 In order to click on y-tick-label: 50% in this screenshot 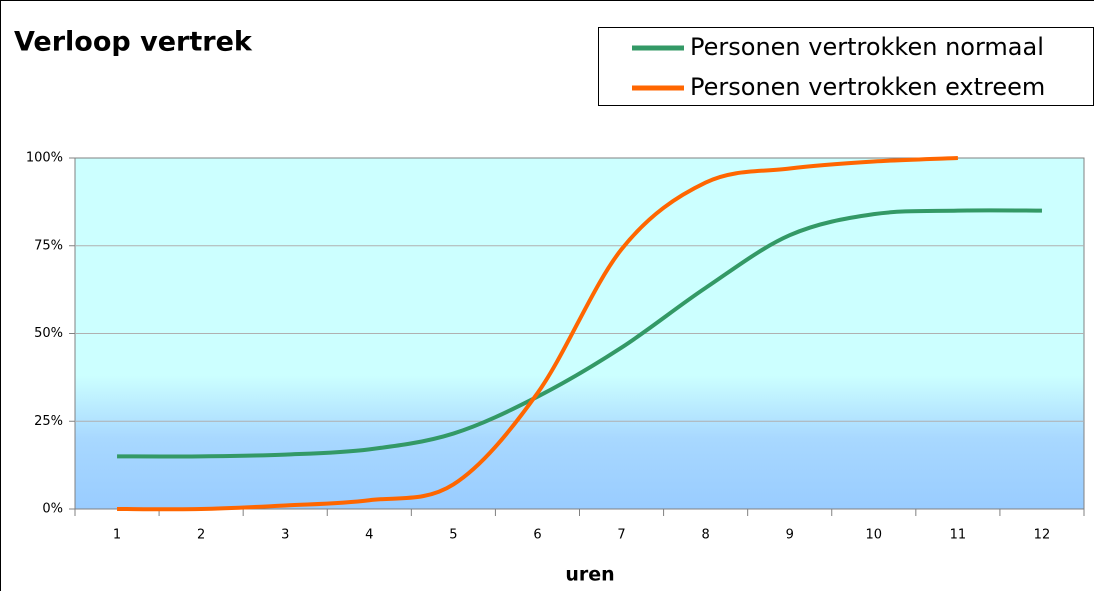, I will do `click(48, 333)`.